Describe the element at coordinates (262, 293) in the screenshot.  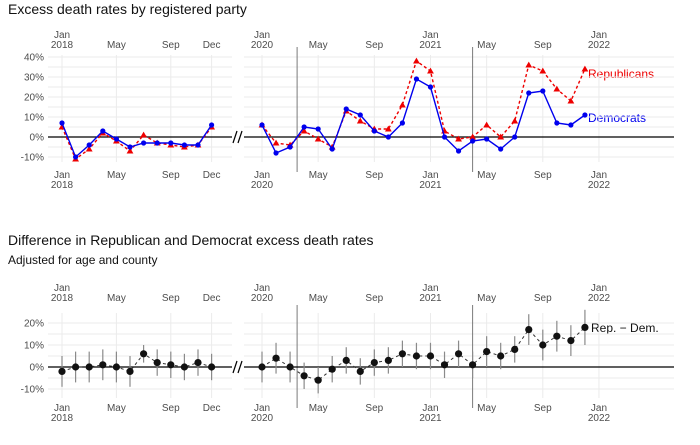
I see `p1-xtick-top-s1-0: Jan 2020` at that location.